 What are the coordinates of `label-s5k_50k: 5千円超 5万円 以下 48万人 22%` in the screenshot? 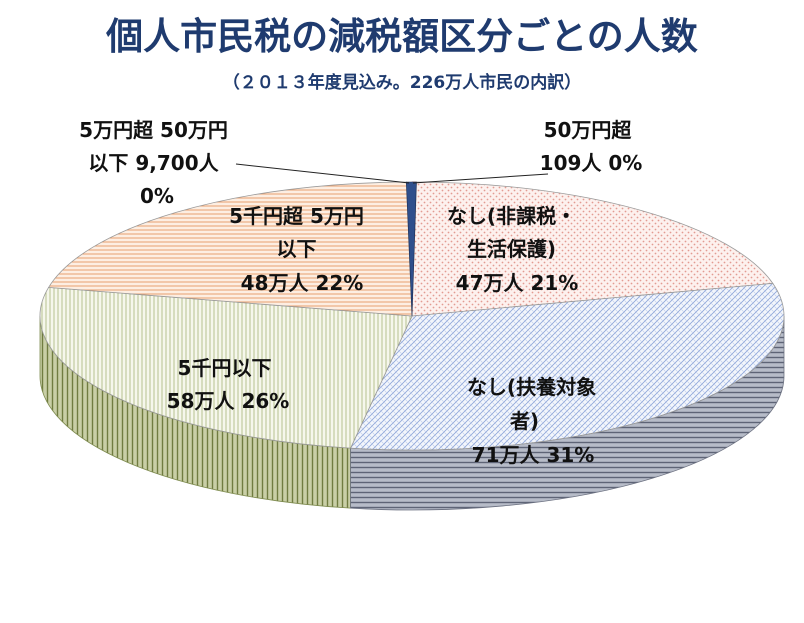 It's located at (300, 249).